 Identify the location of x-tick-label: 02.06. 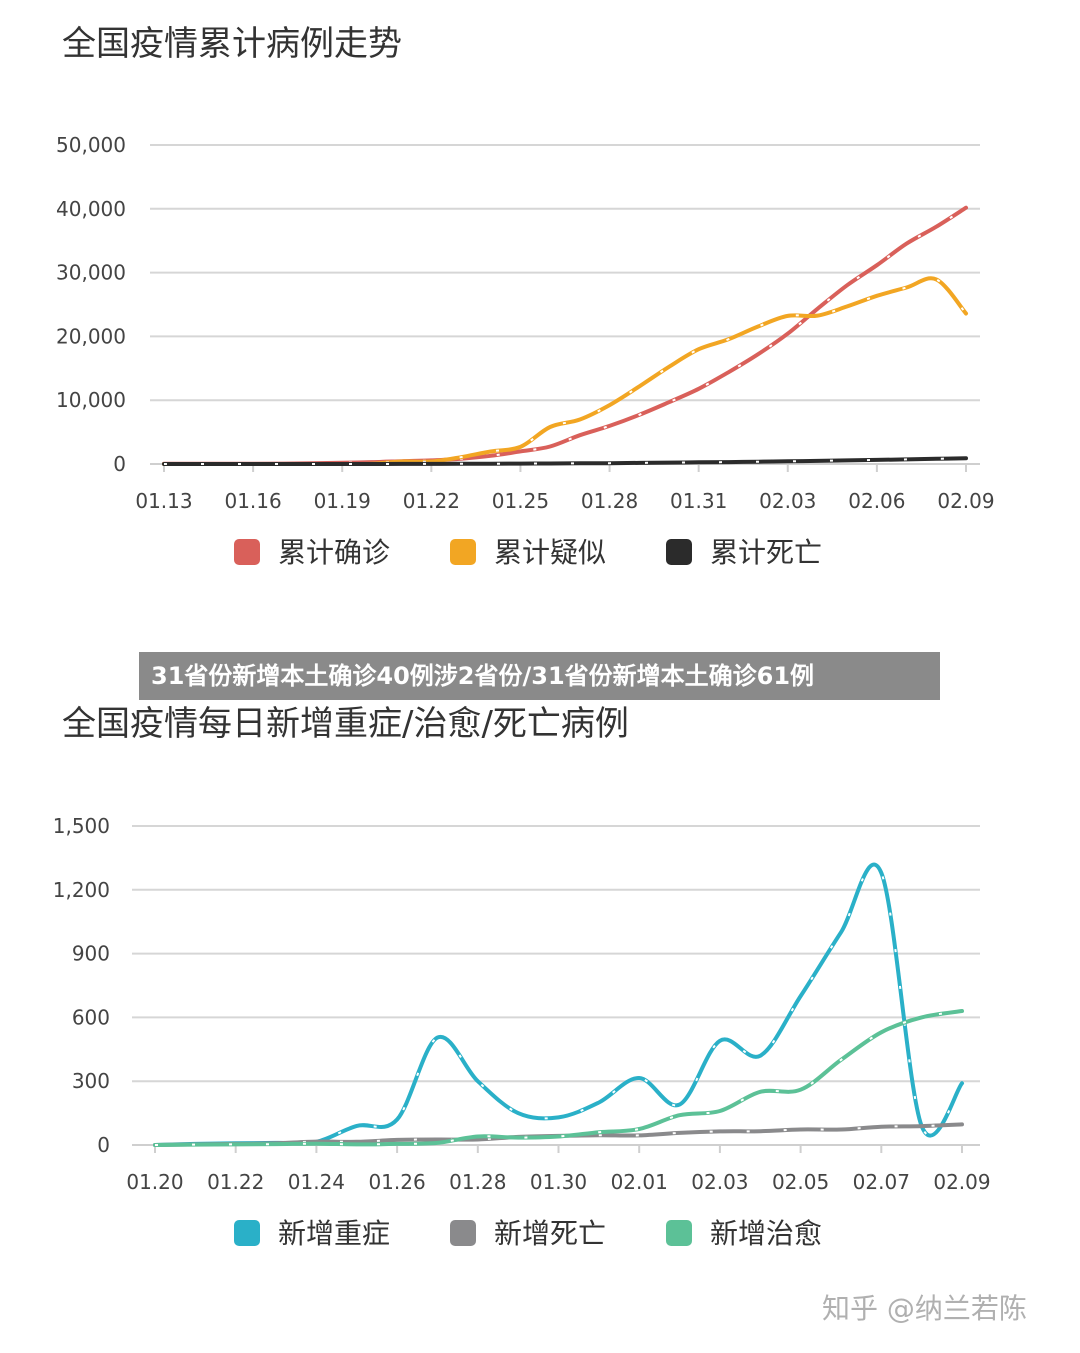
(876, 501).